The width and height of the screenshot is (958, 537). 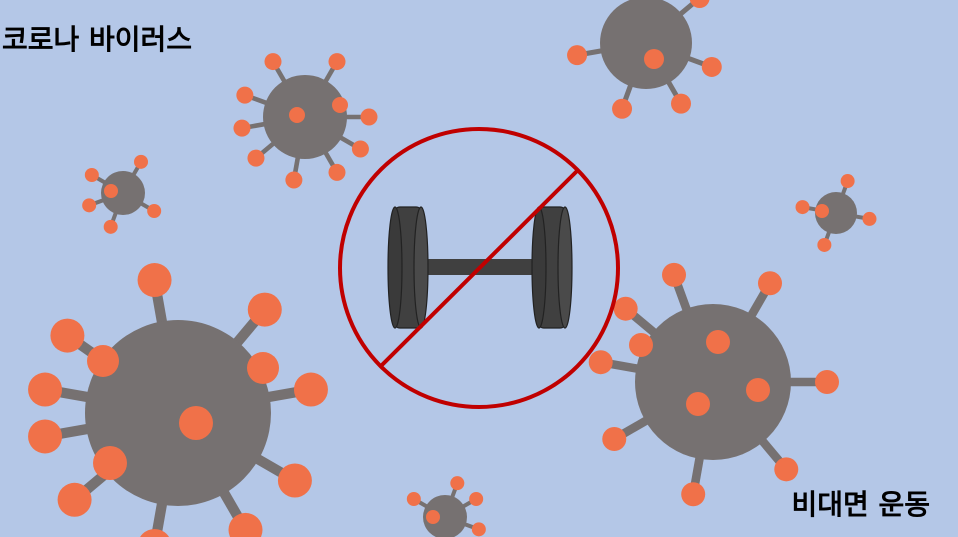 I want to click on dumbbell-icon, so click(x=480, y=267).